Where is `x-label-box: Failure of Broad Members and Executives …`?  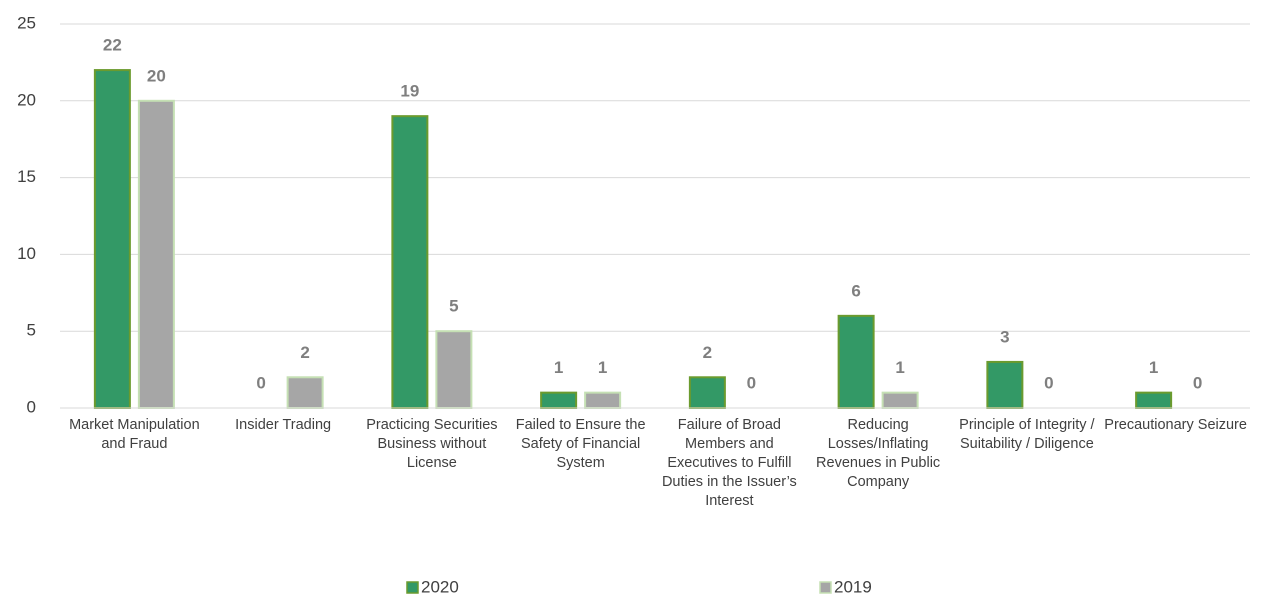
x-label-box: Failure of Broad Members and Executives … is located at coordinates (729, 463).